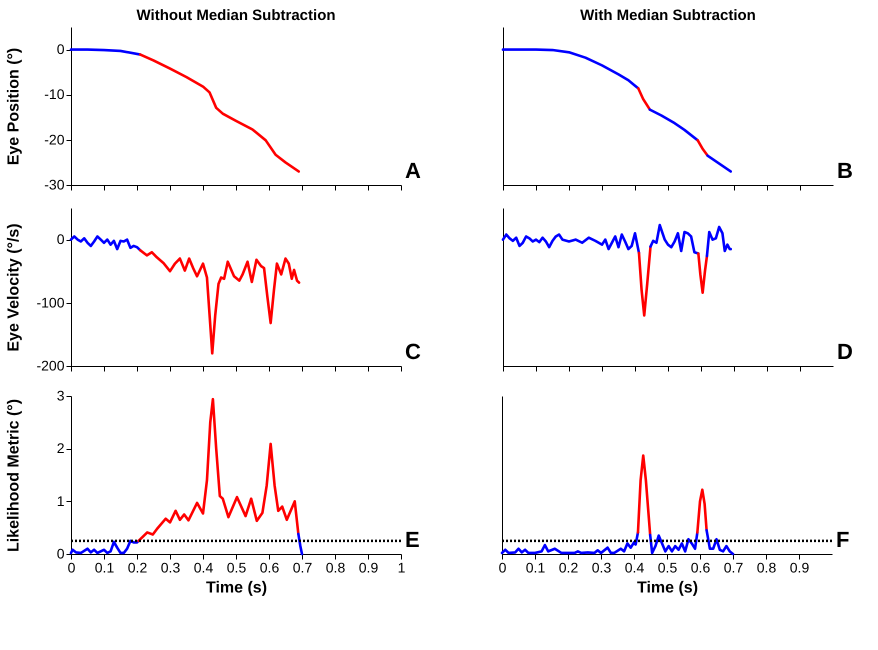  I want to click on x-tick-label: 1, so click(402, 568).